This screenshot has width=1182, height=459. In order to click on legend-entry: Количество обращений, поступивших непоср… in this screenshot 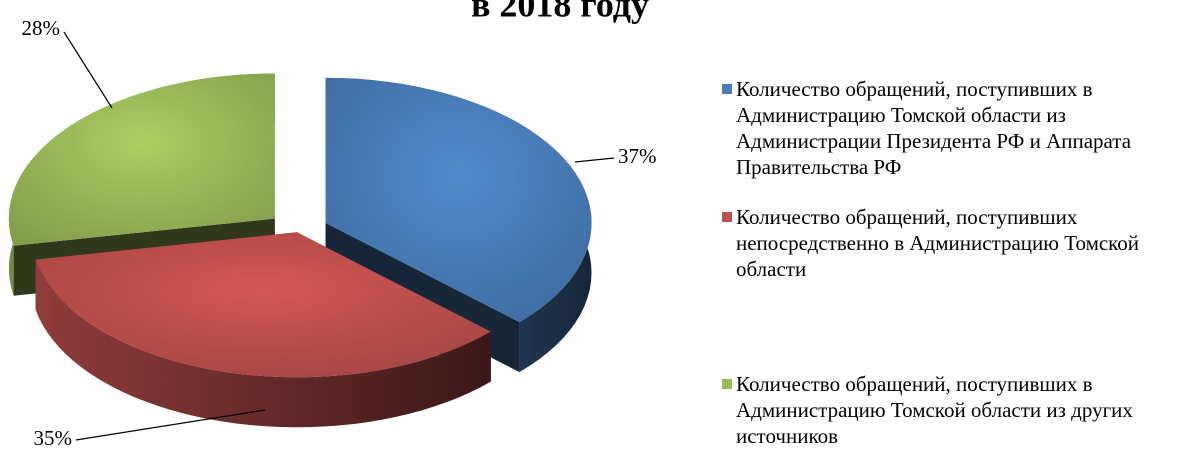, I will do `click(947, 243)`.